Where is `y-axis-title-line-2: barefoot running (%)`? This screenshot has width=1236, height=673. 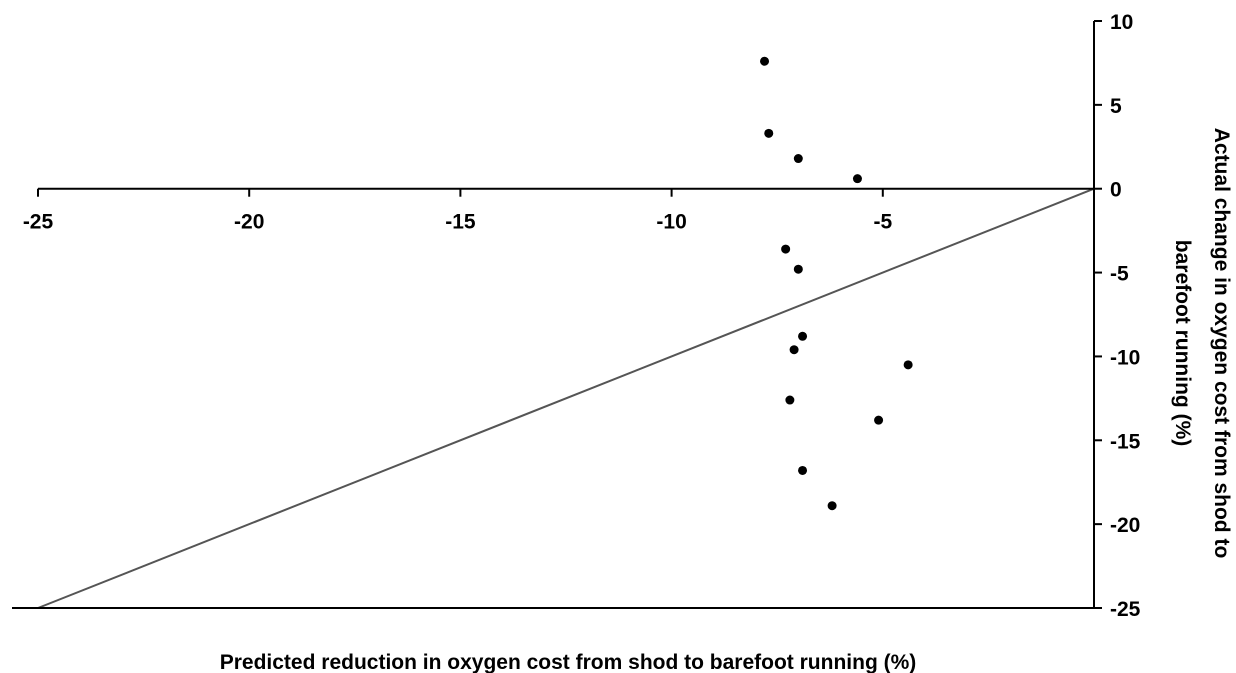 y-axis-title-line-2: barefoot running (%) is located at coordinates (1182, 343).